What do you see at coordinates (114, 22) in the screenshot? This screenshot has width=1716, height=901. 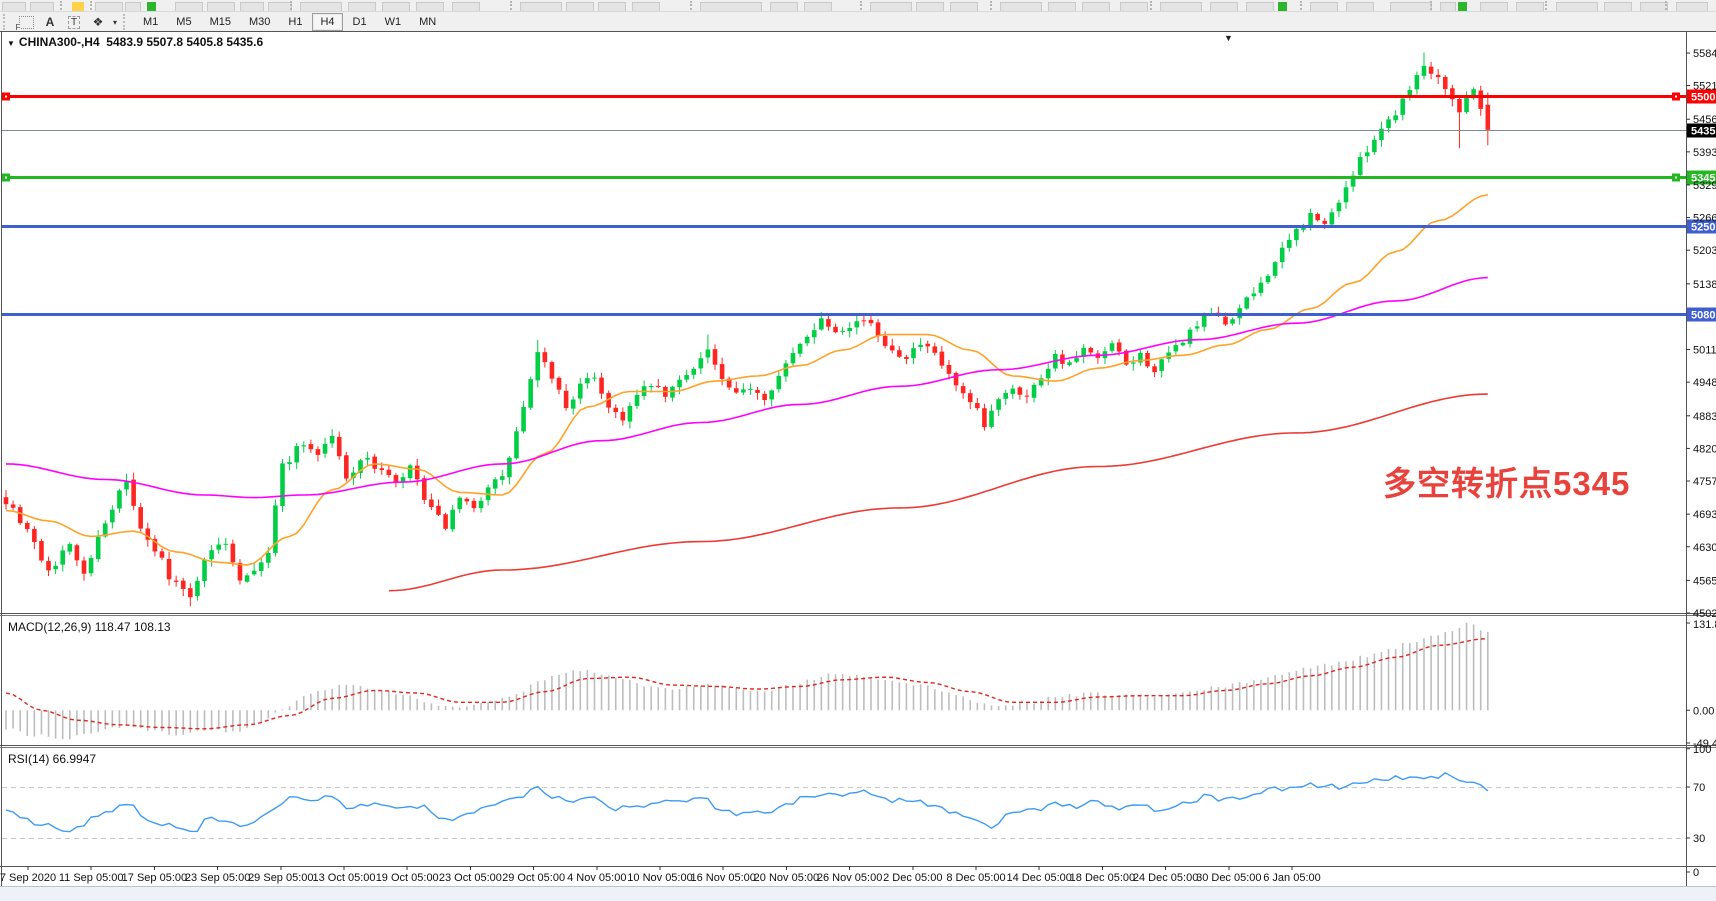 I see `shapes-dropdown-icon: ▾` at bounding box center [114, 22].